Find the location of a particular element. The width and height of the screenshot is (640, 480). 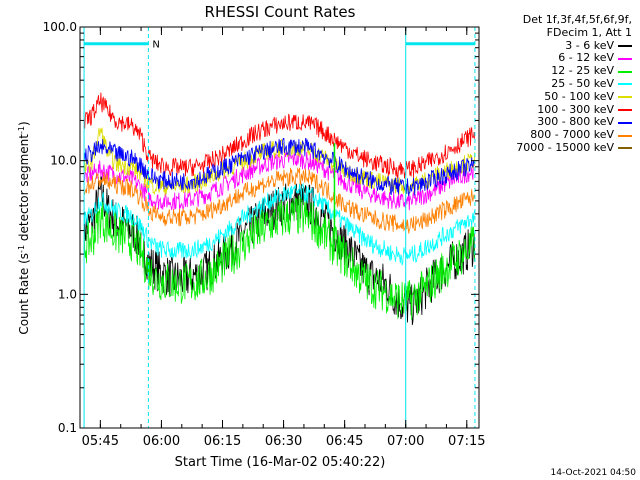

legend-label: 6 - 12 keV is located at coordinates (586, 58).